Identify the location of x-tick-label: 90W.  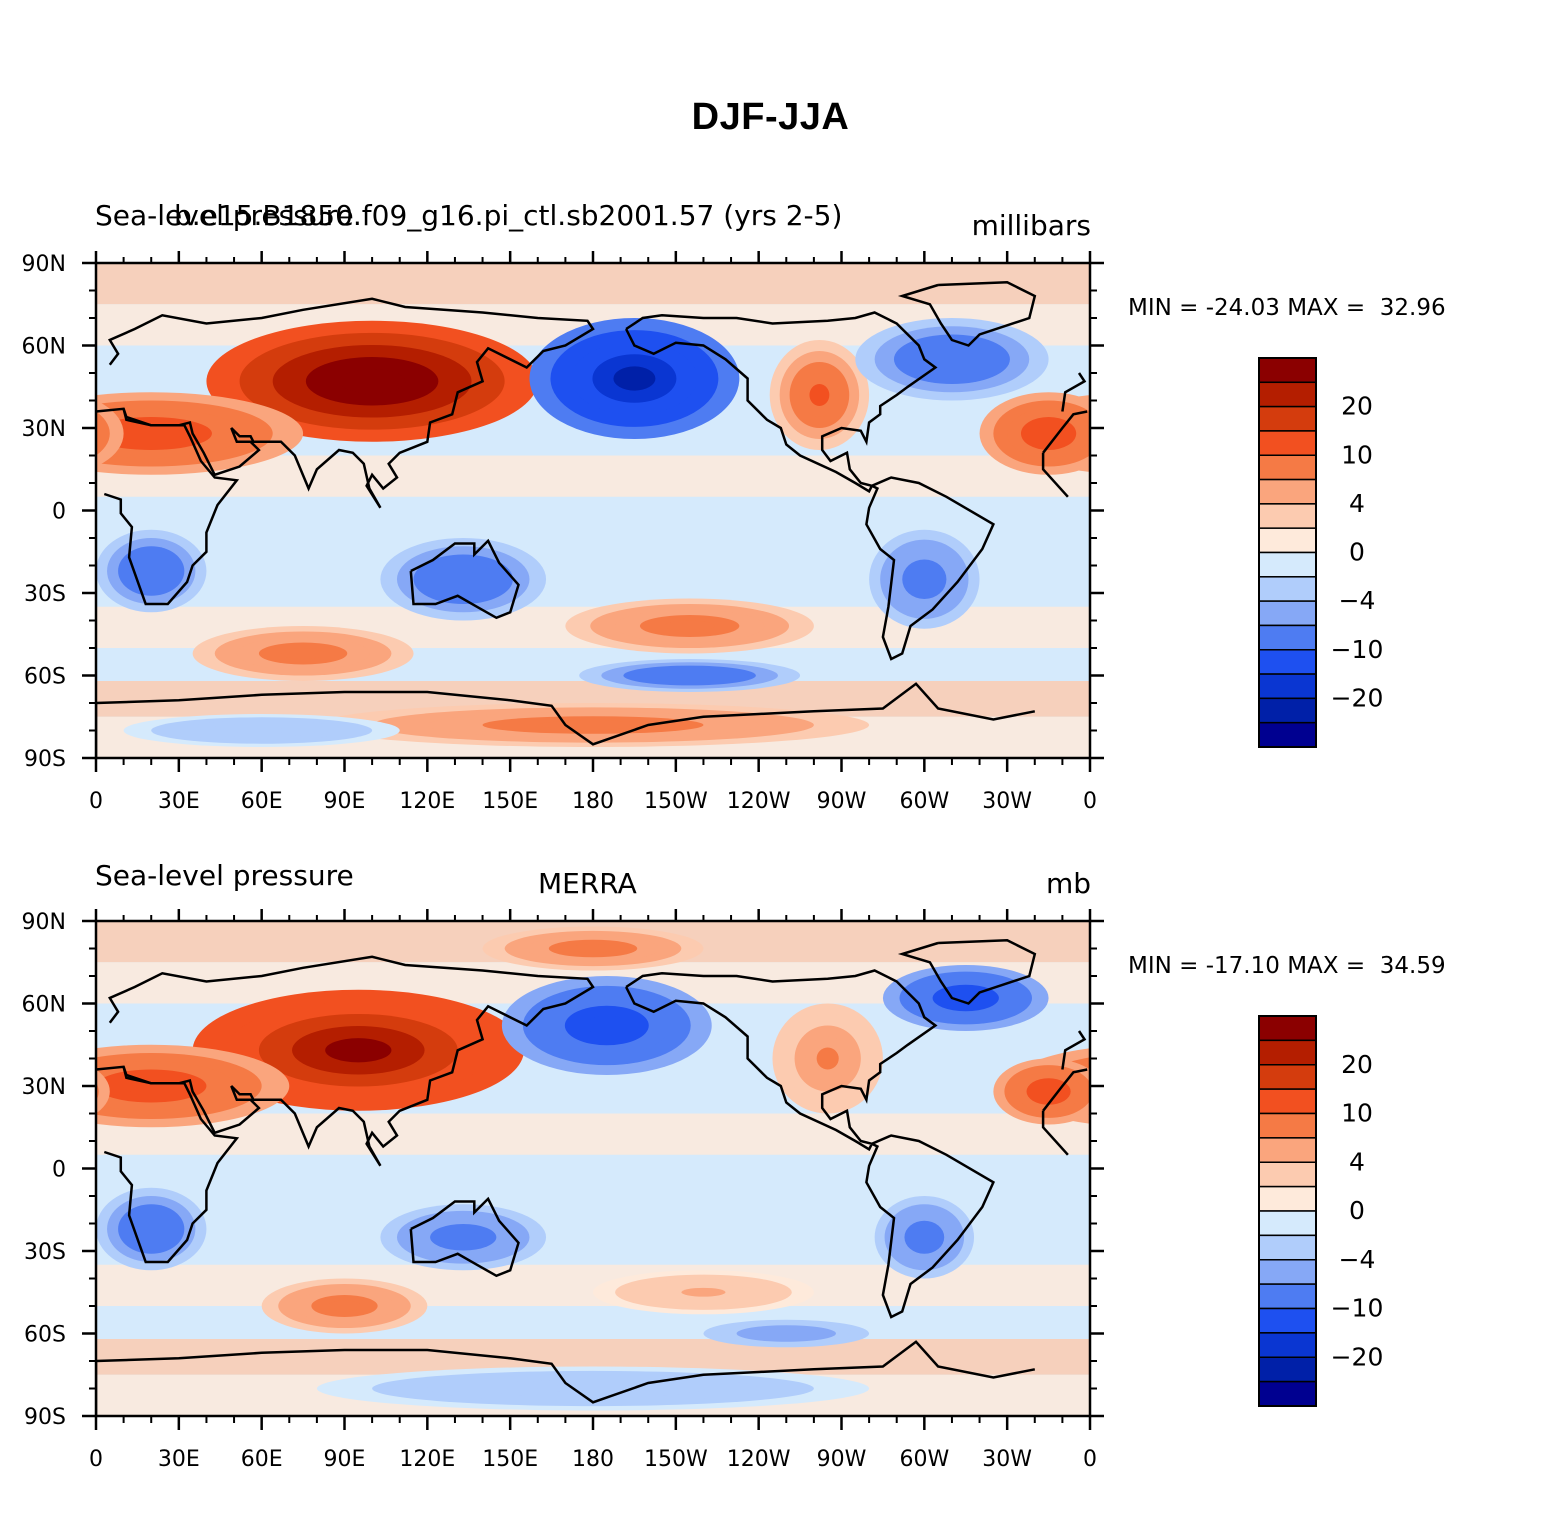
(842, 1459).